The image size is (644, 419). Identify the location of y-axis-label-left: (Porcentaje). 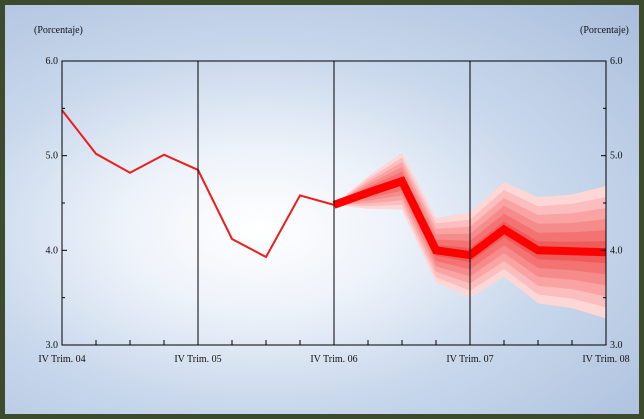
(58, 30).